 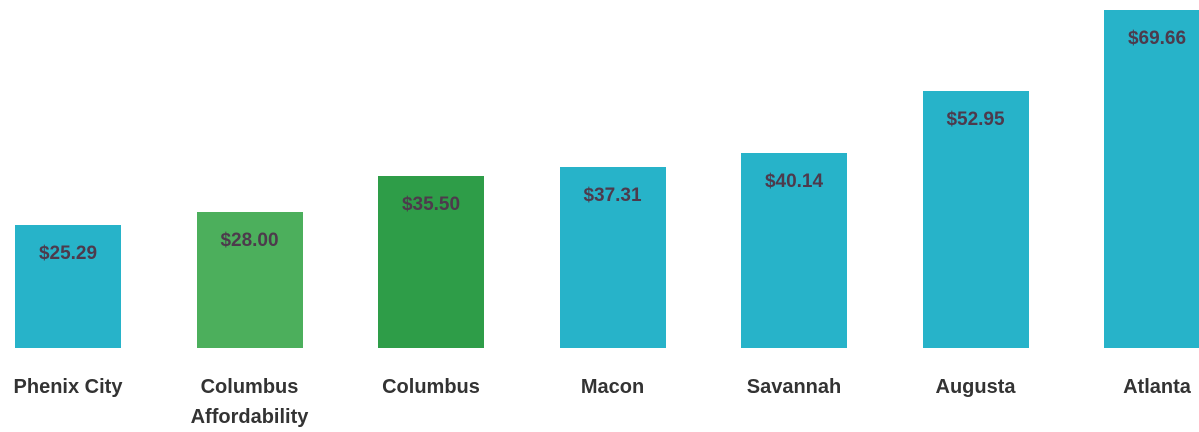 What do you see at coordinates (1157, 387) in the screenshot?
I see `x-tick-label: Atlanta` at bounding box center [1157, 387].